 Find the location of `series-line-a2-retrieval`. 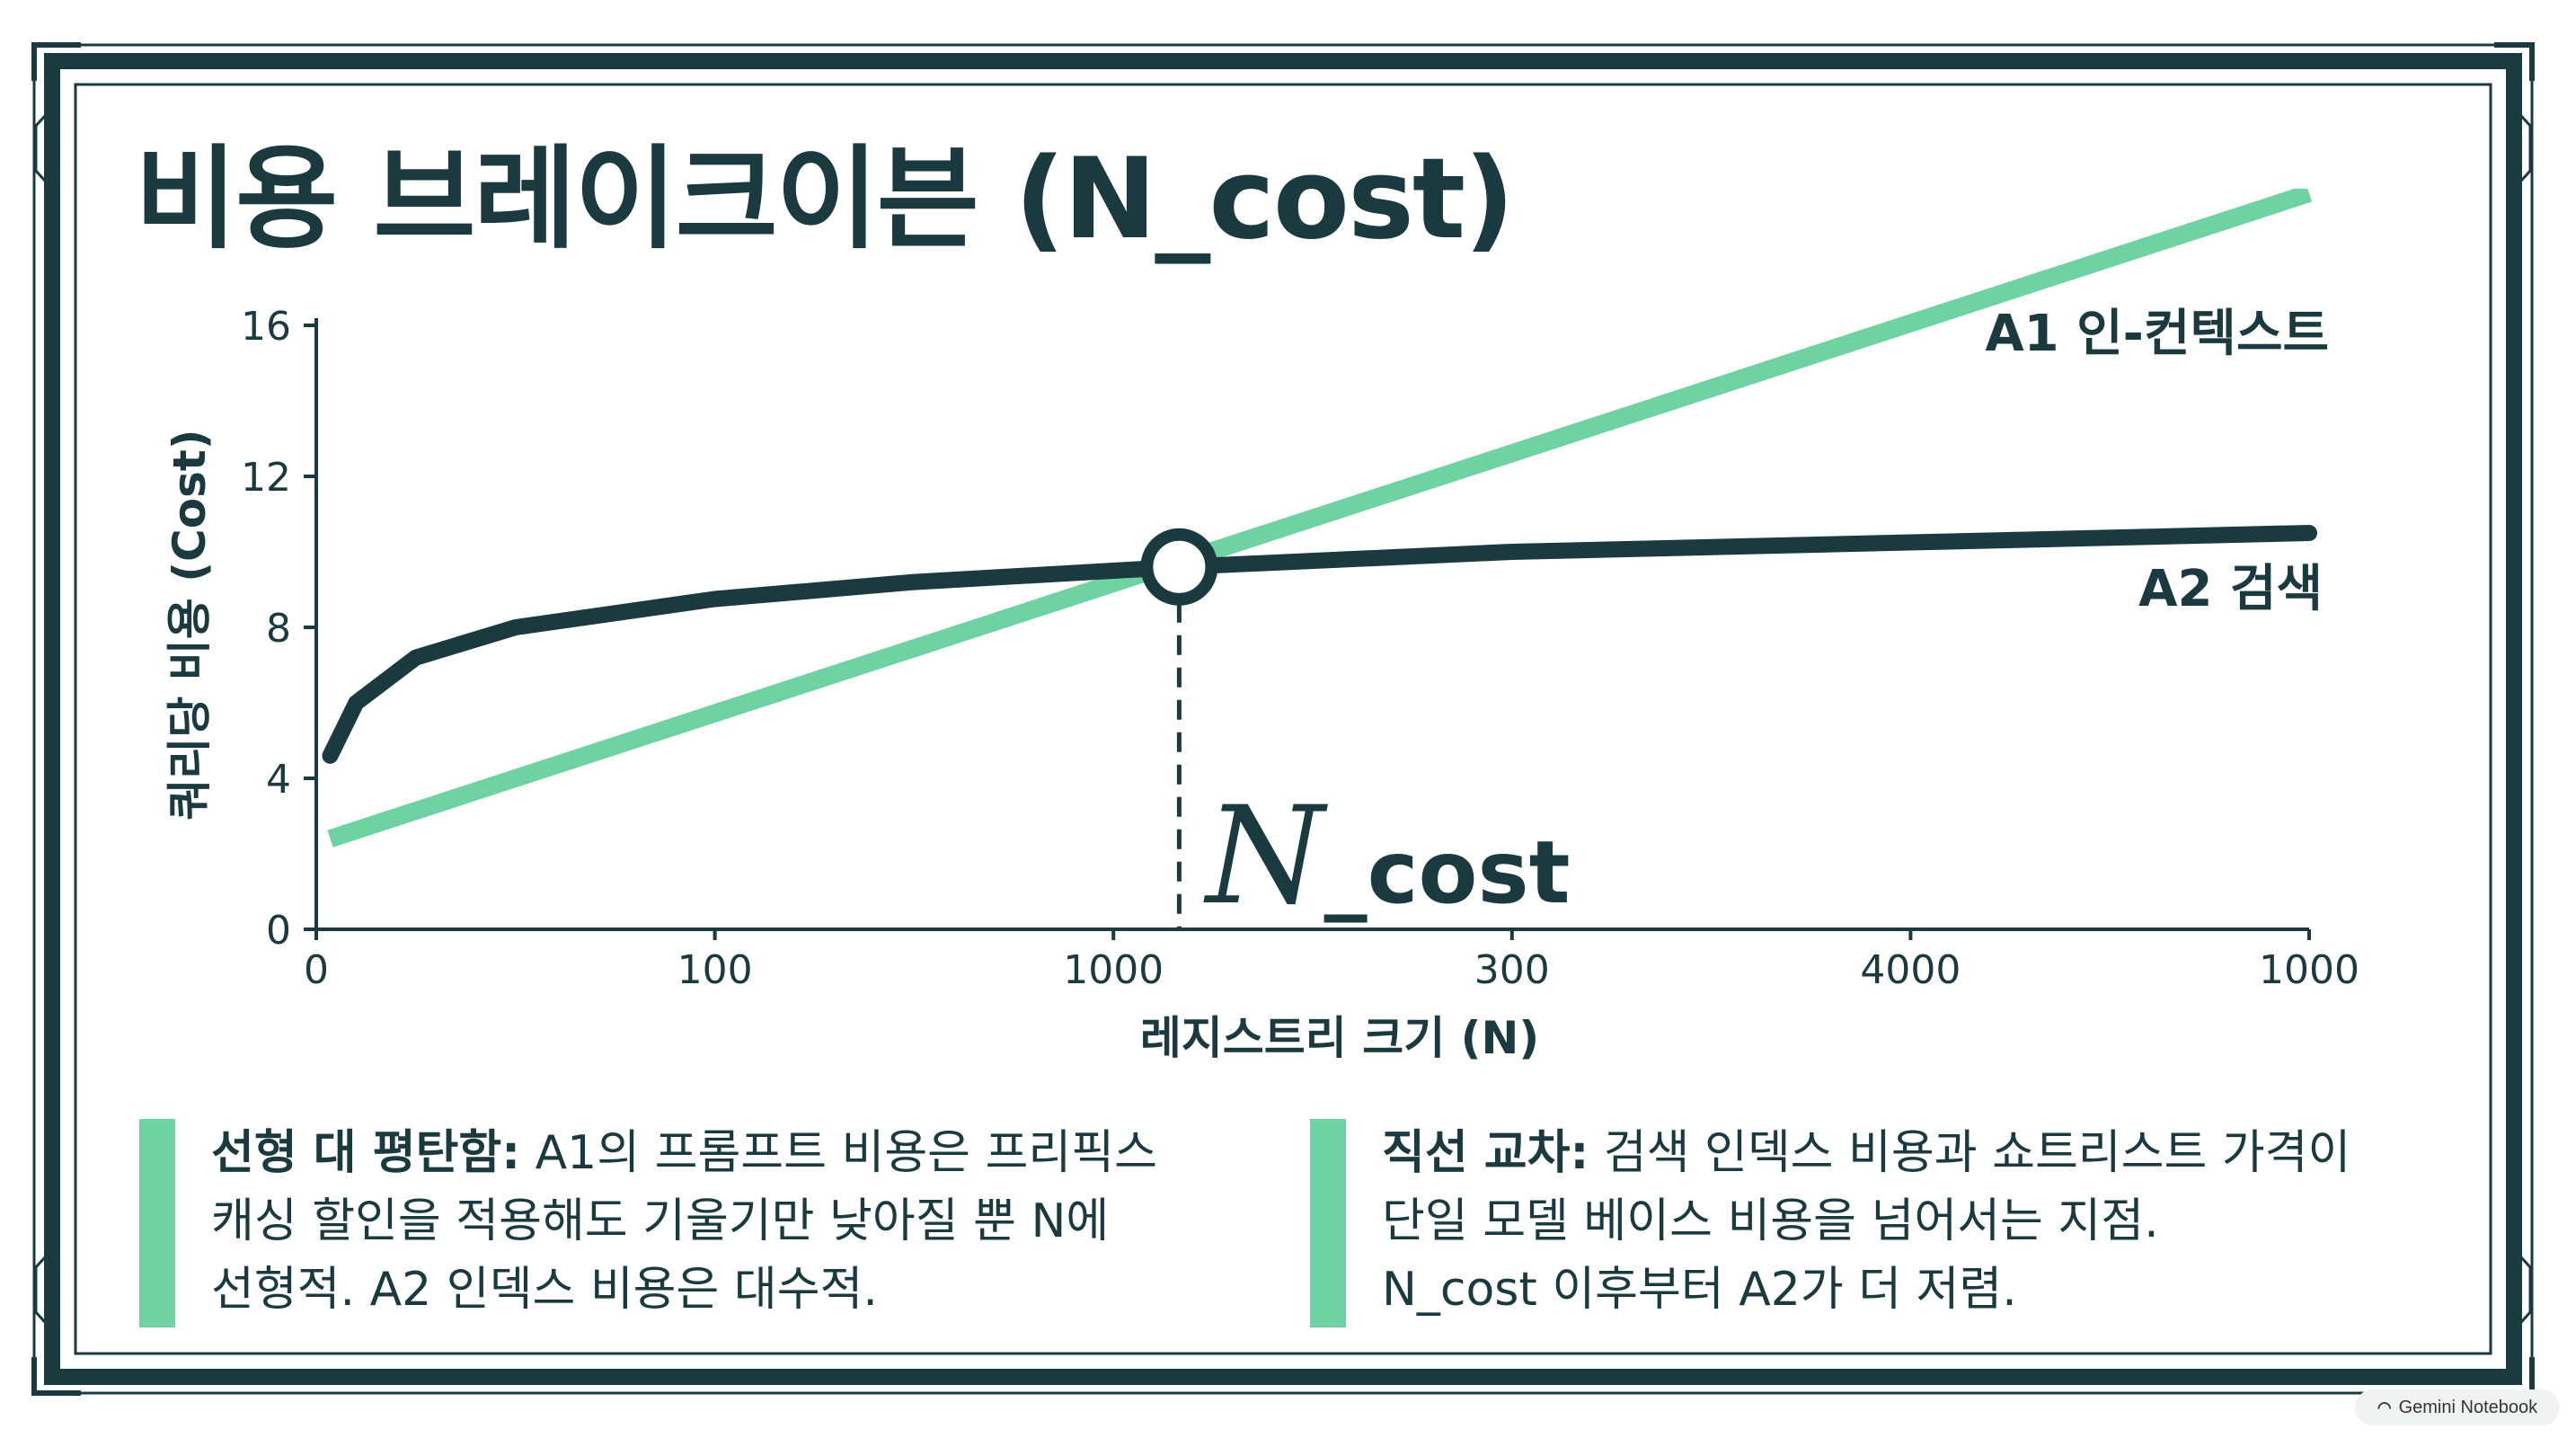

series-line-a2-retrieval is located at coordinates (1319, 644).